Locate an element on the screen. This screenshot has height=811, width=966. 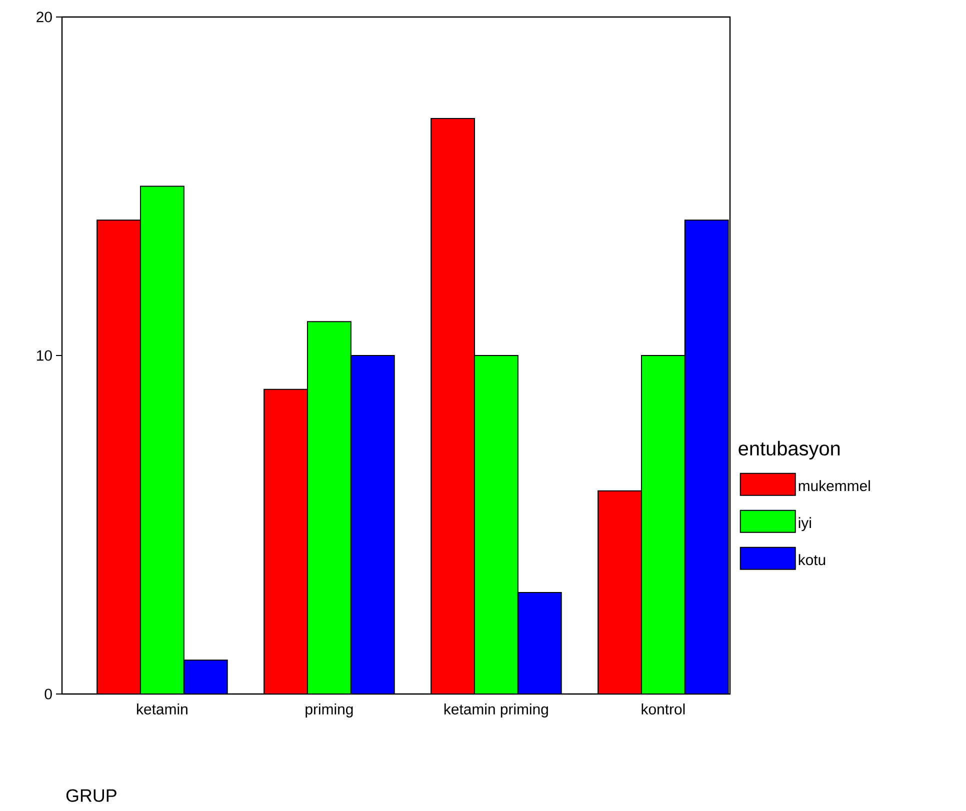
x-tick-label: ketamin is located at coordinates (162, 709).